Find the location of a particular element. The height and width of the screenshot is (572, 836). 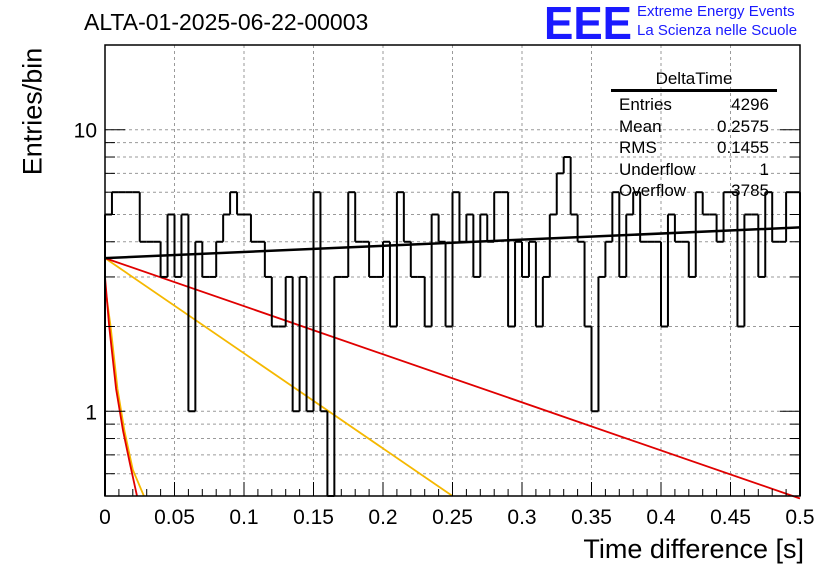

y-tick-label: 1 is located at coordinates (91, 412).